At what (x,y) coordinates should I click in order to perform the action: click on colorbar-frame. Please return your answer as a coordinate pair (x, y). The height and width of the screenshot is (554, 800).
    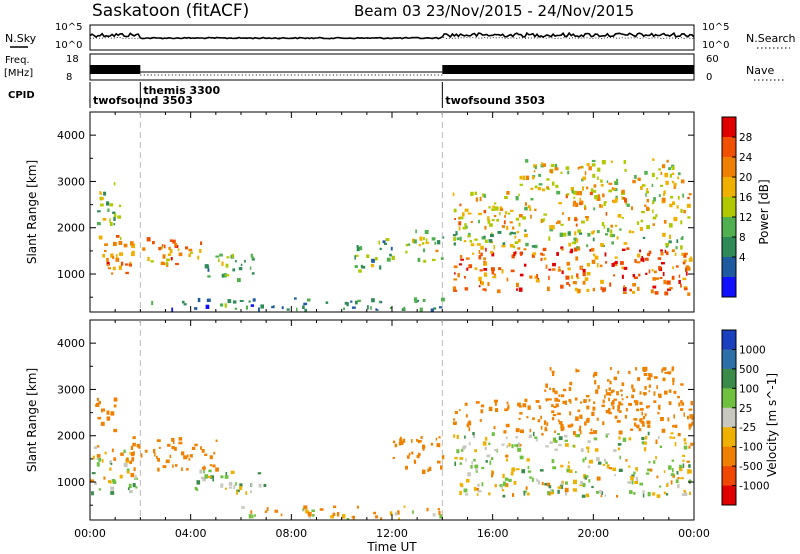
    Looking at the image, I should click on (729, 417).